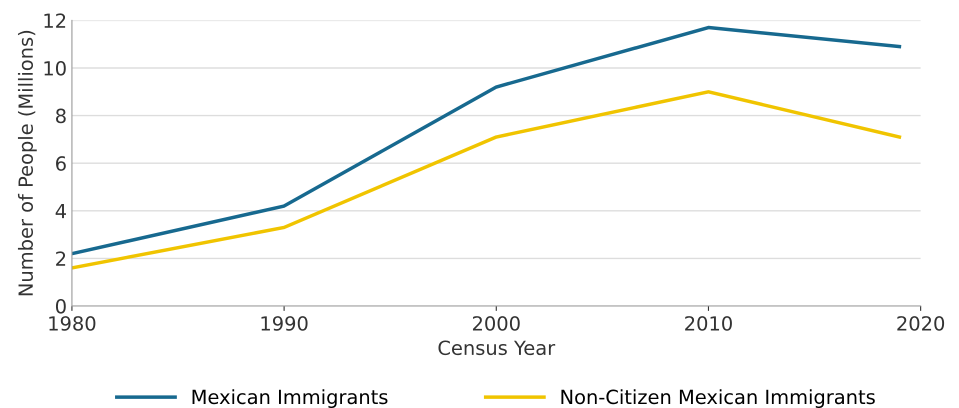  What do you see at coordinates (27, 163) in the screenshot?
I see `y-axis-title: Number of People (Millions)` at bounding box center [27, 163].